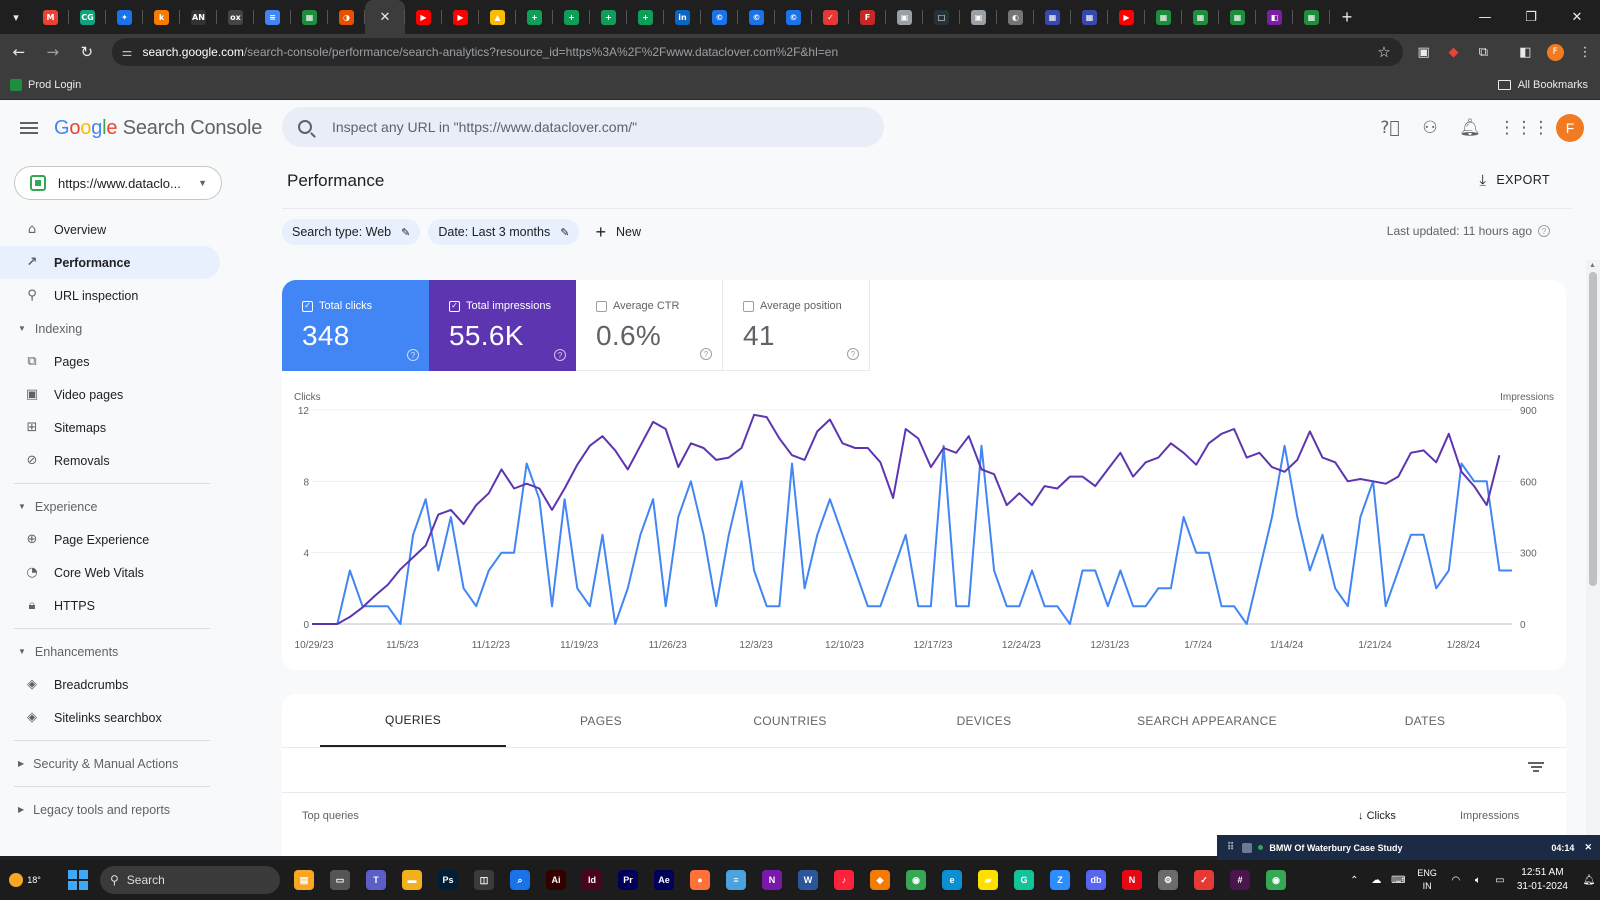 This screenshot has height=900, width=1600. Describe the element at coordinates (304, 880) in the screenshot. I see `taskbar-app-button: ▤` at that location.